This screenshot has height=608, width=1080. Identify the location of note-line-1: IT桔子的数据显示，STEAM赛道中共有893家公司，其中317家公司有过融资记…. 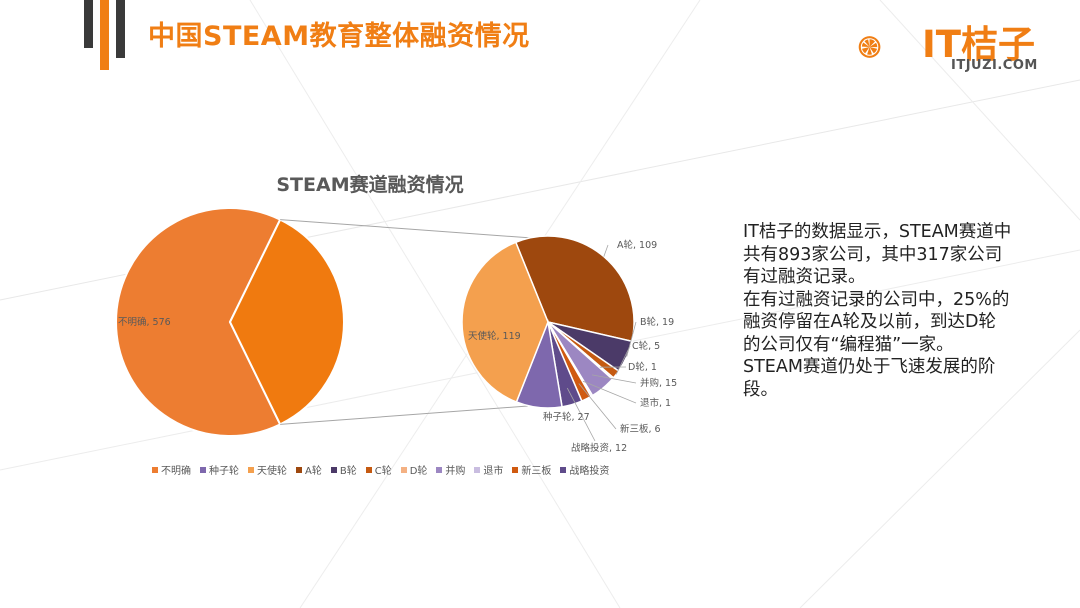
(877, 254).